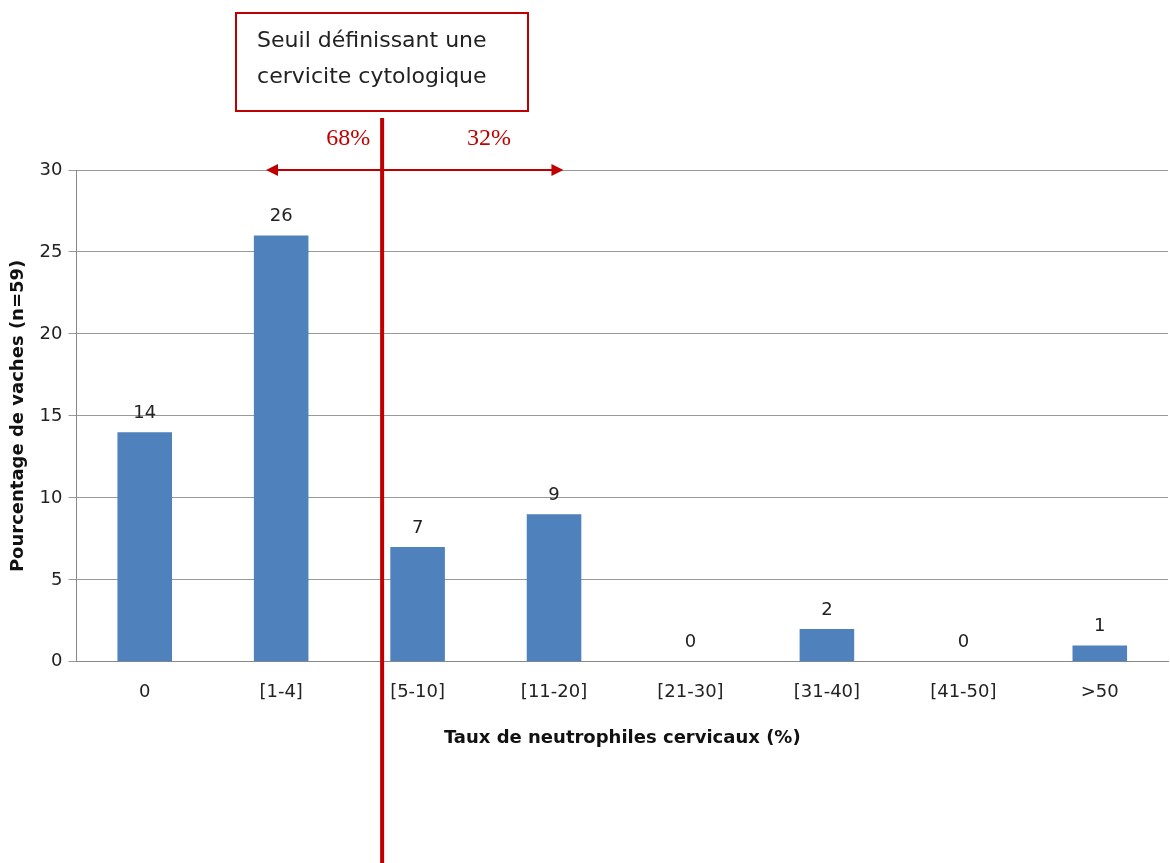 This screenshot has width=1170, height=863. I want to click on ref-line-label: Seuil définissant une cervicite cytologique, so click(382, 62).